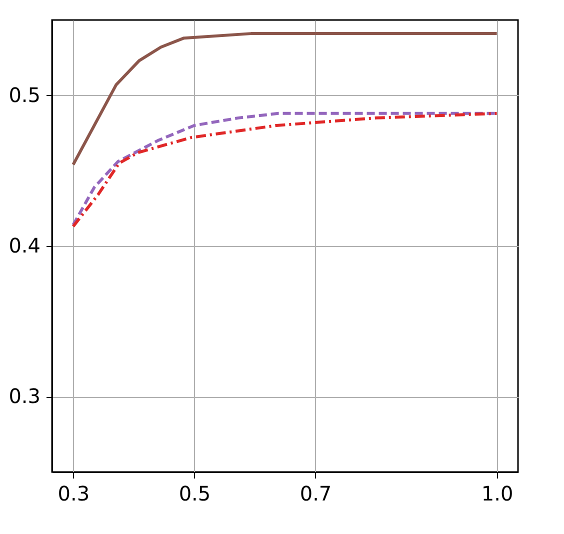  What do you see at coordinates (24, 94) in the screenshot?
I see `y-tick-label: 0.5` at bounding box center [24, 94].